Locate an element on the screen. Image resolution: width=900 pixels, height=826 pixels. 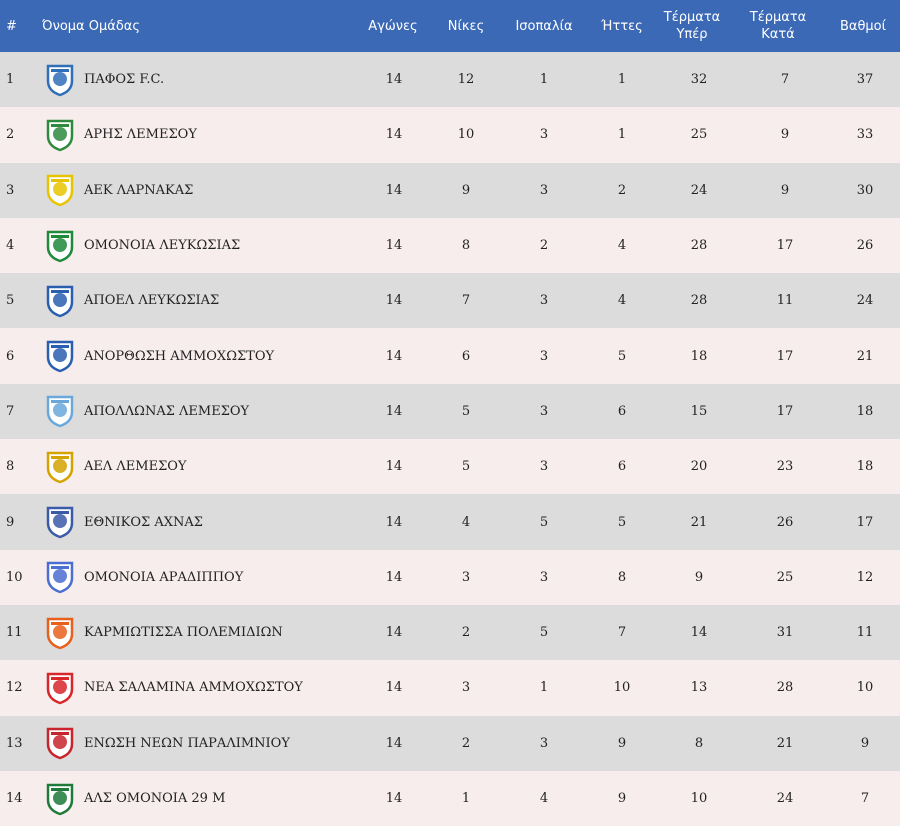
table-row: 9 ΕΘΝΙΚΟΣ ΑΧΝΑΣ 14 4 5 5 21 26 17 is located at coordinates (450, 522).